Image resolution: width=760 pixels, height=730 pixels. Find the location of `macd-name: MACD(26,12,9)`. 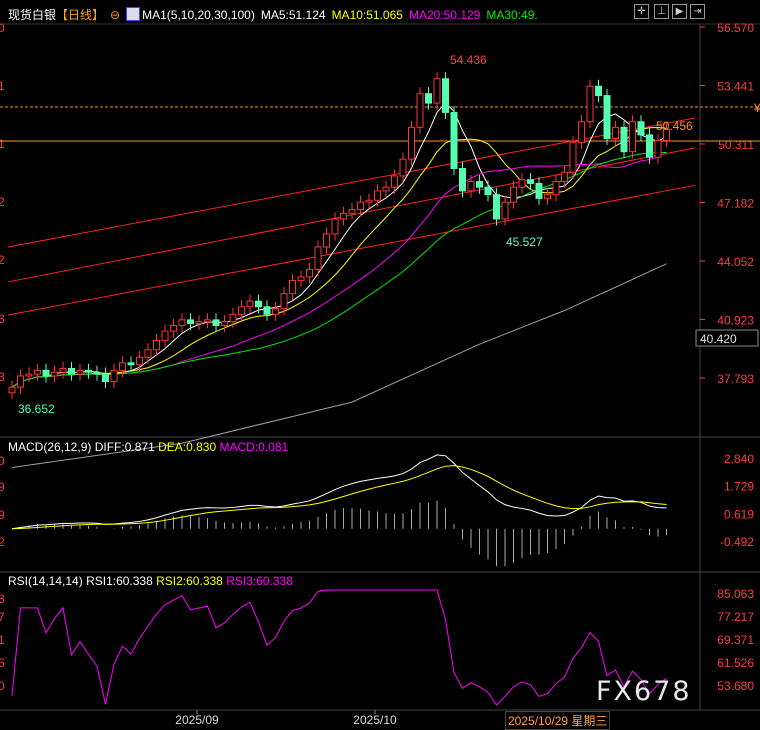

macd-name: MACD(26,12,9) is located at coordinates (50, 447).